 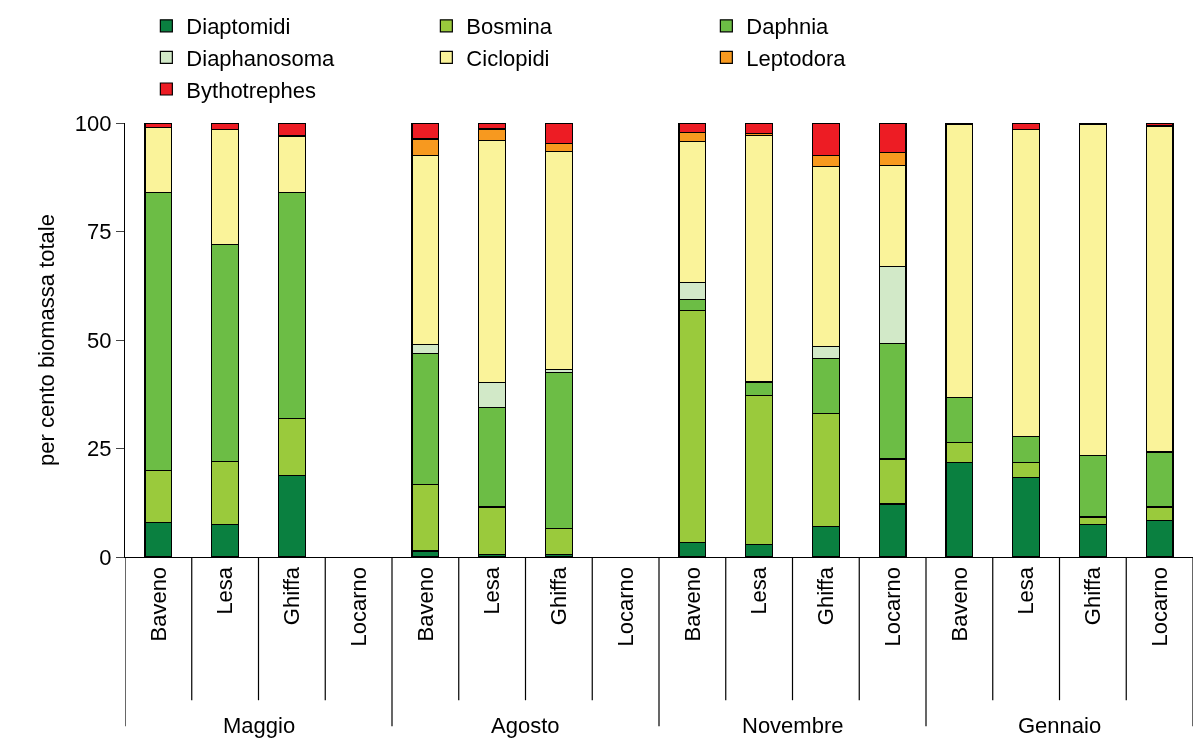 I want to click on y-axis-title: per cento biomassa totale, so click(x=46, y=340).